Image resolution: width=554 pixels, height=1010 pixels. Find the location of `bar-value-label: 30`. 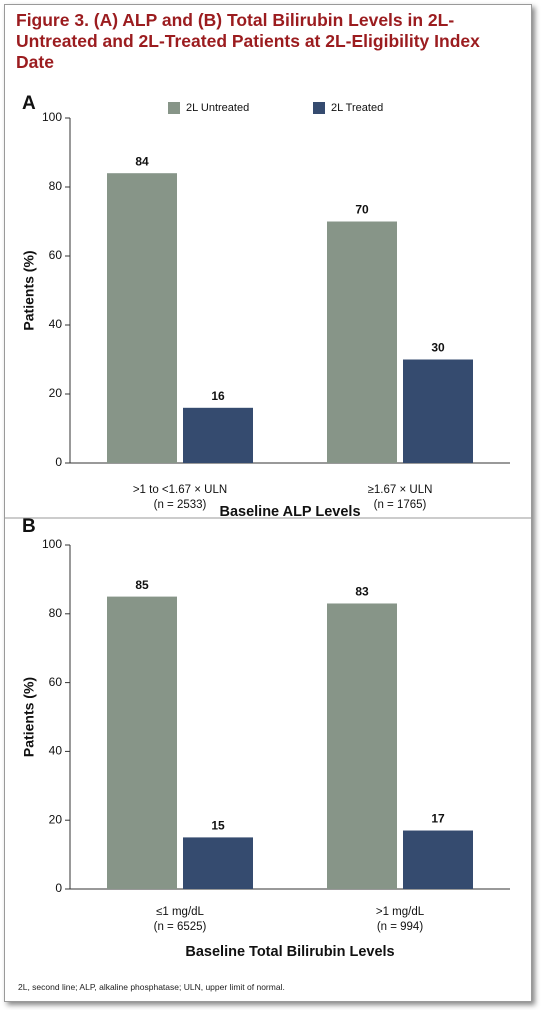

bar-value-label: 30 is located at coordinates (438, 348).